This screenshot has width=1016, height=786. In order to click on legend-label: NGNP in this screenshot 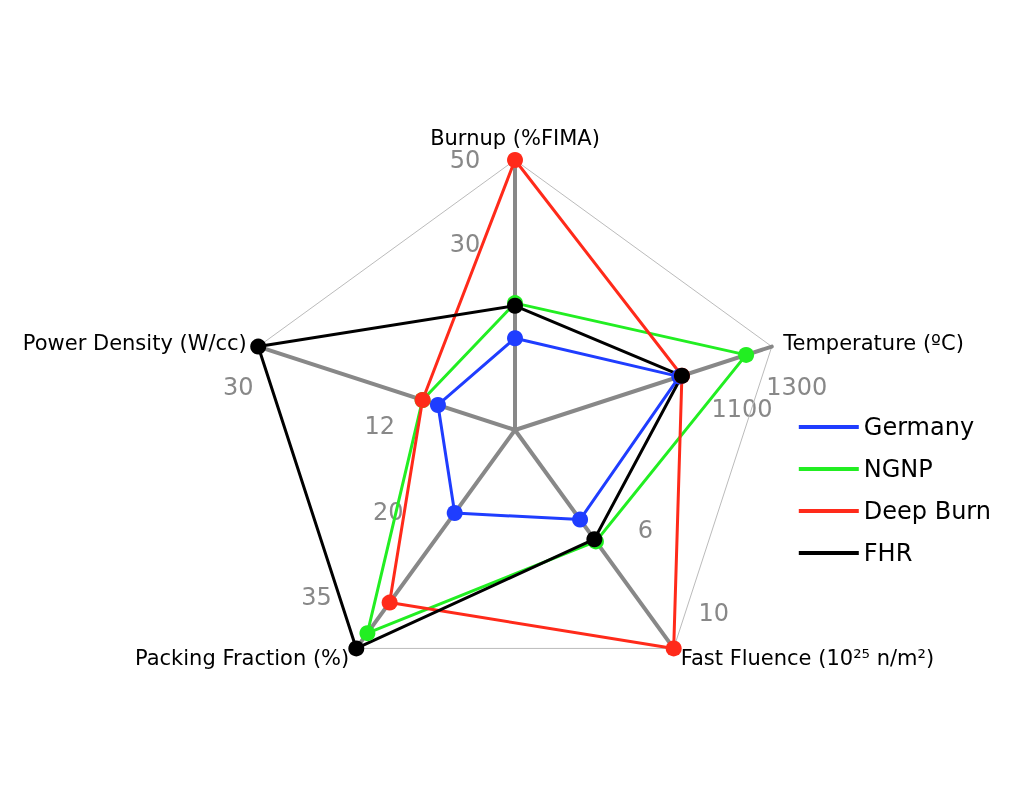, I will do `click(898, 469)`.